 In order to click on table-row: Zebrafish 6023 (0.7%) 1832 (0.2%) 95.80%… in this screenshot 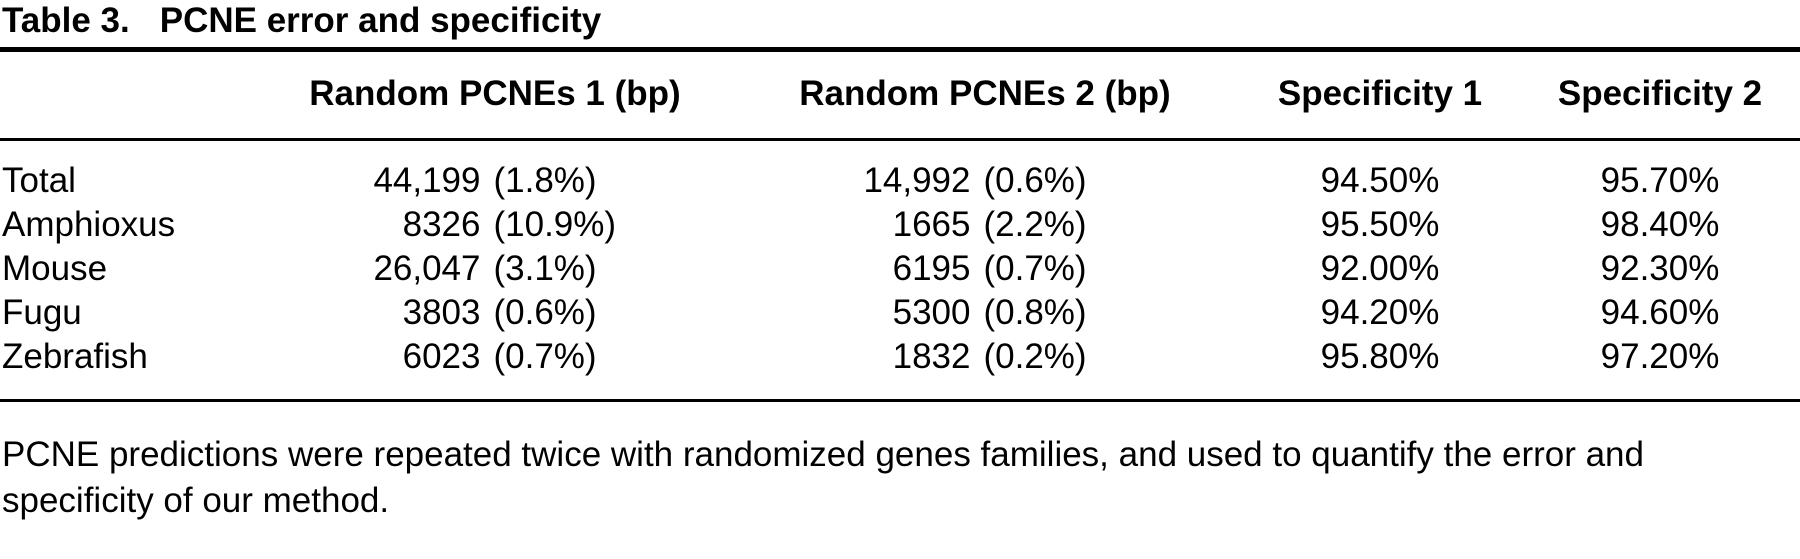, I will do `click(900, 357)`.